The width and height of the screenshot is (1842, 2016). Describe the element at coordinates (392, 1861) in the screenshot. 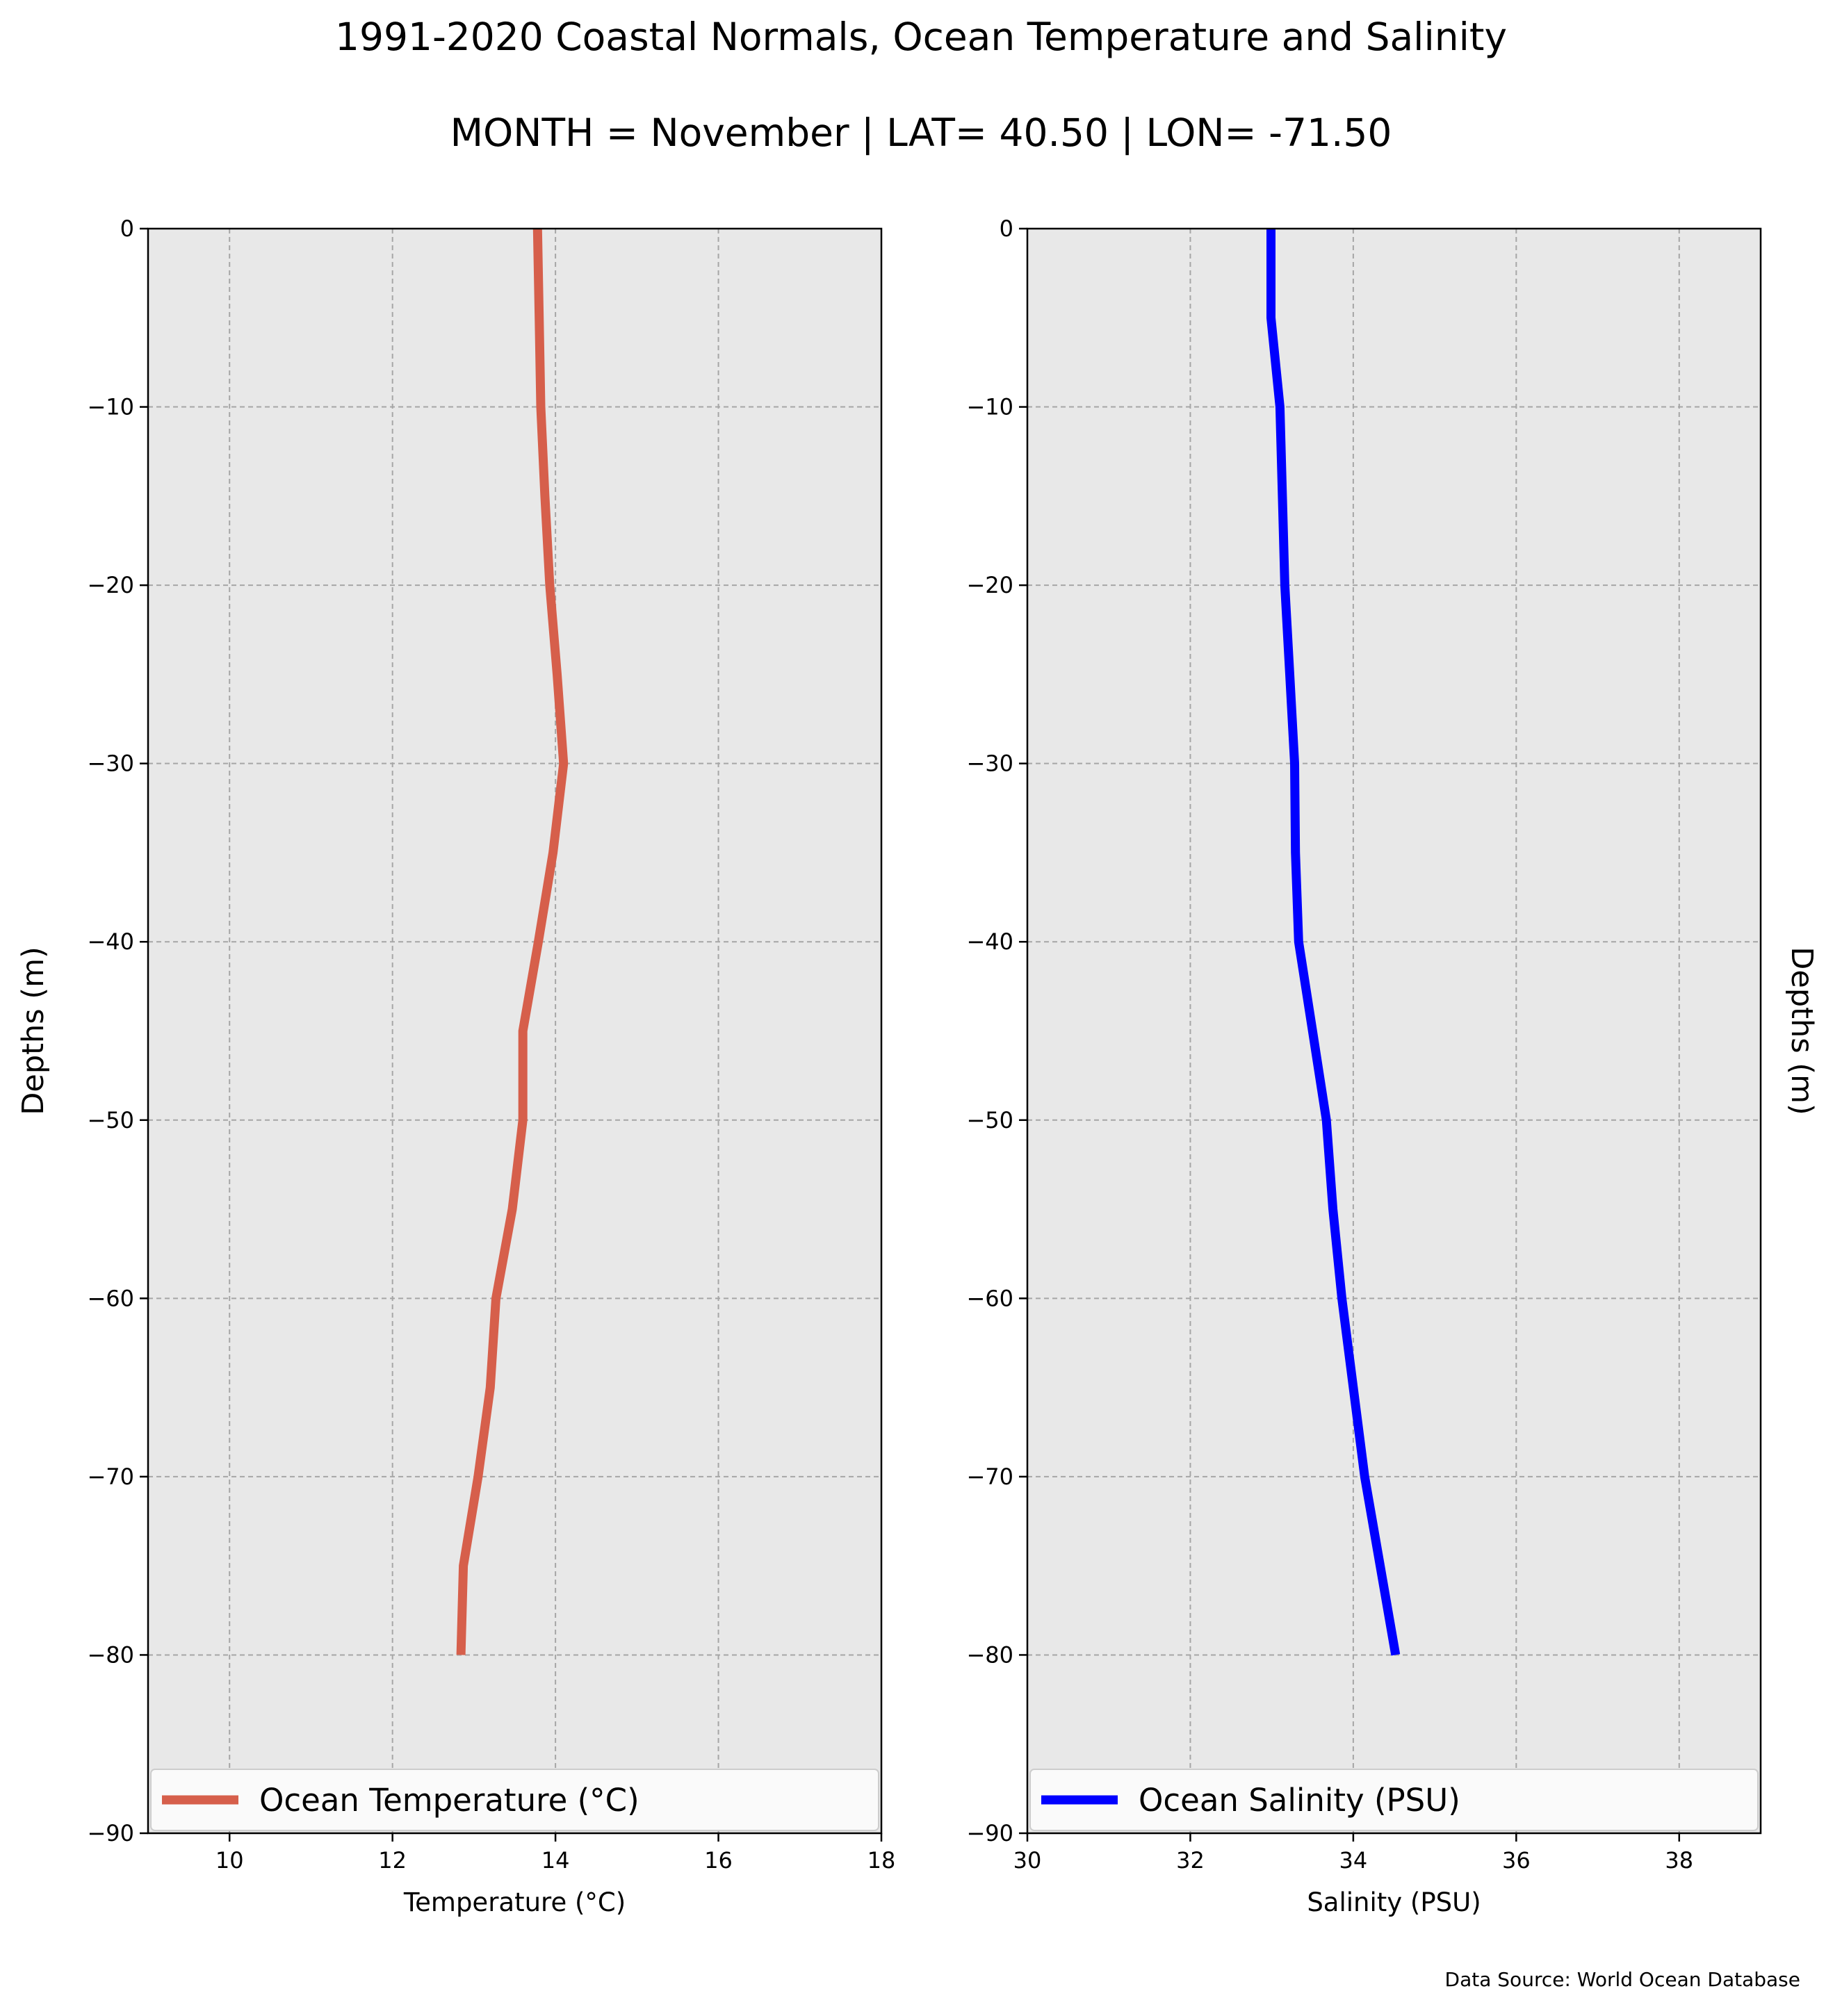

I see `x-tick-label: 12` at that location.